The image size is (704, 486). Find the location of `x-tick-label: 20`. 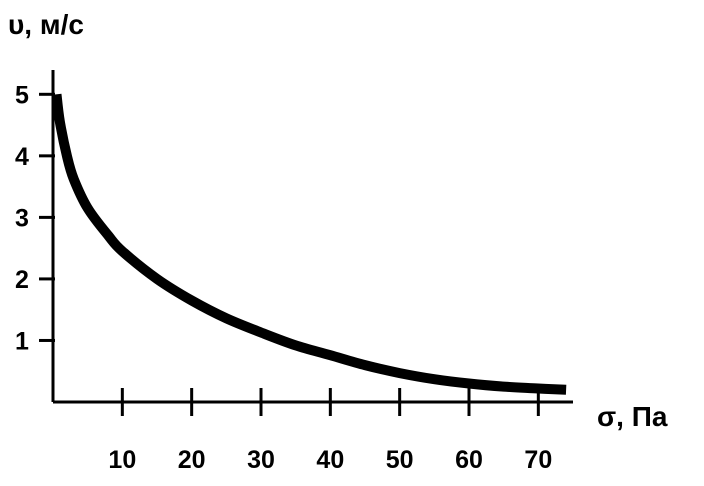

x-tick-label: 20 is located at coordinates (192, 460).